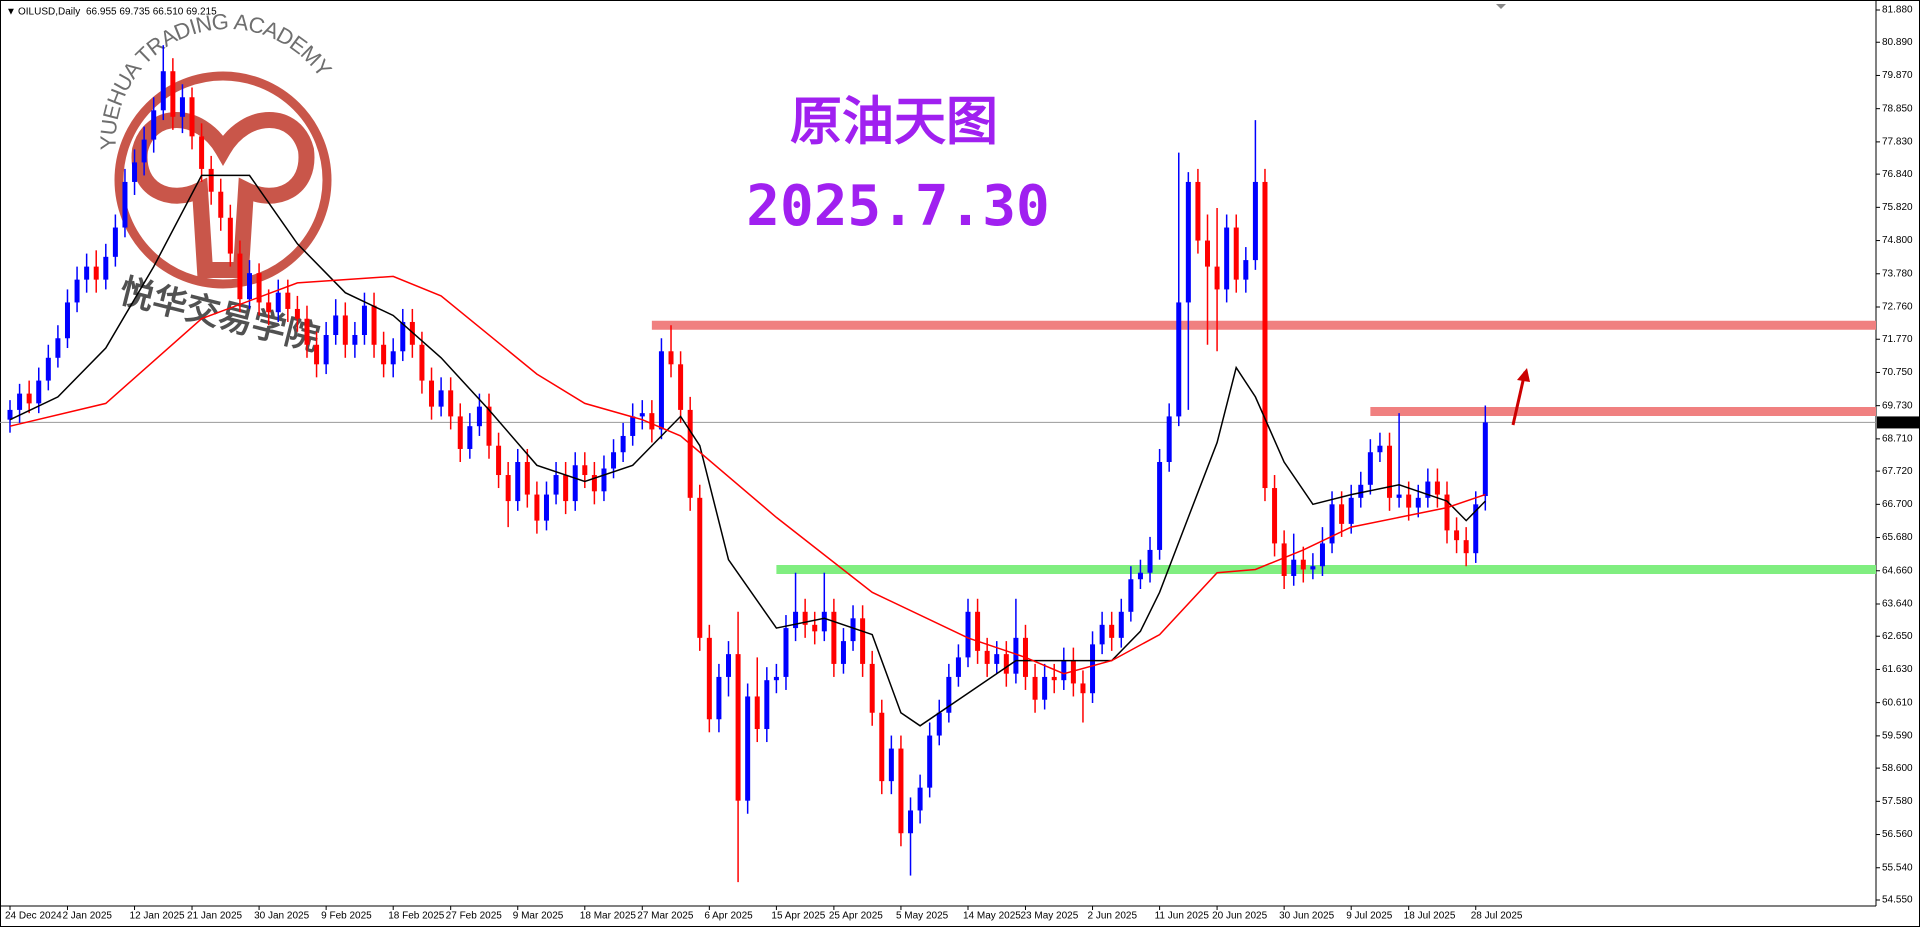 This screenshot has height=927, width=1920. I want to click on x-tick-label: 18 Jul 2025, so click(1430, 916).